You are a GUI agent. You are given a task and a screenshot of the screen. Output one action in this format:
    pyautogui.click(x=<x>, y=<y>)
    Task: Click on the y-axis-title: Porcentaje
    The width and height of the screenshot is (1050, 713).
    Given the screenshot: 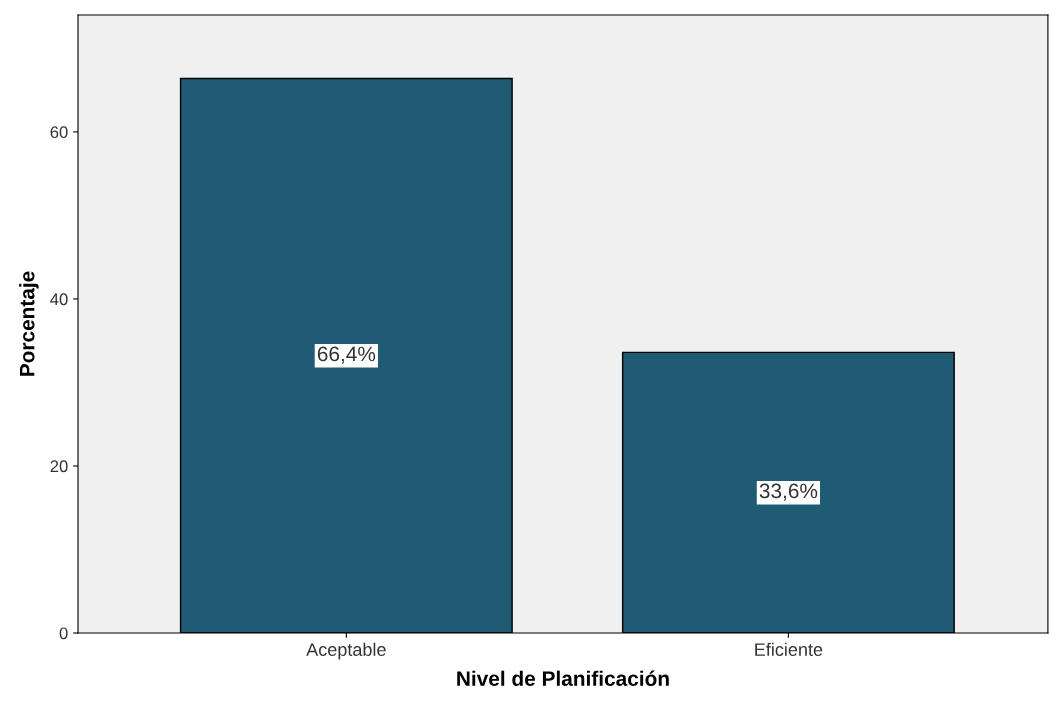 What is the action you would take?
    pyautogui.click(x=29, y=323)
    